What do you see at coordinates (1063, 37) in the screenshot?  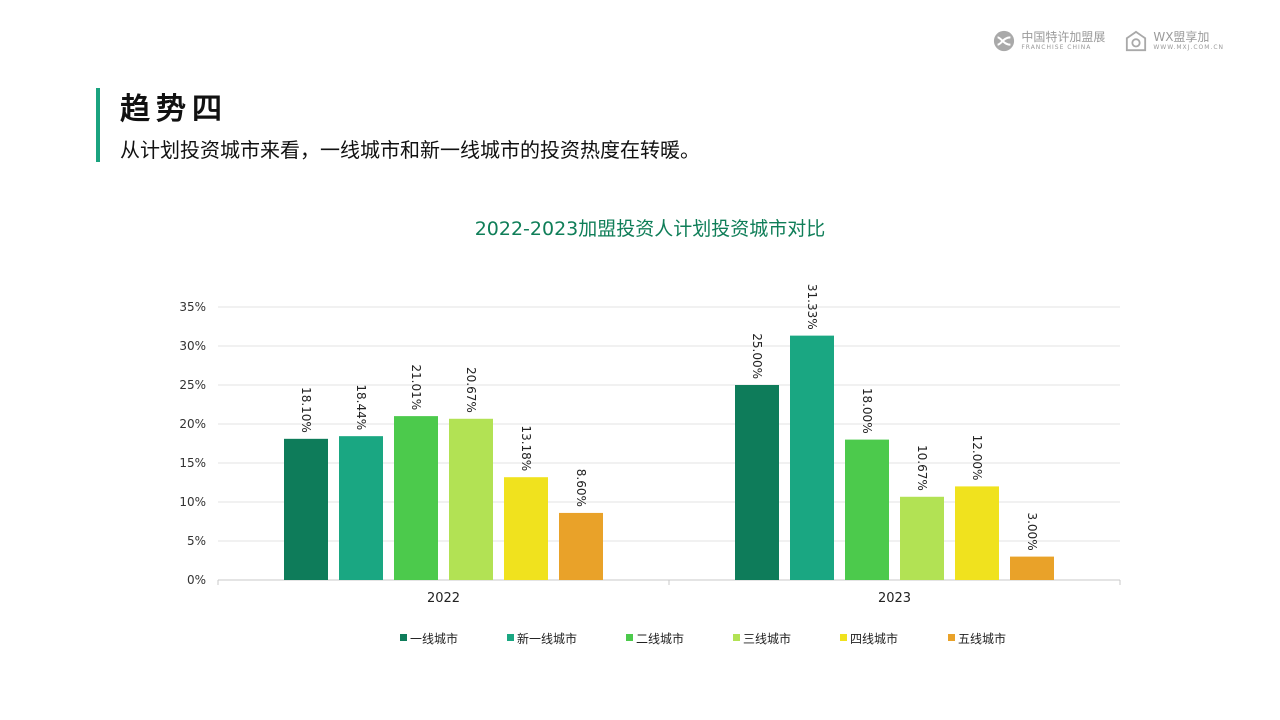 I see `logo1-cn: 中国特许加盟展` at bounding box center [1063, 37].